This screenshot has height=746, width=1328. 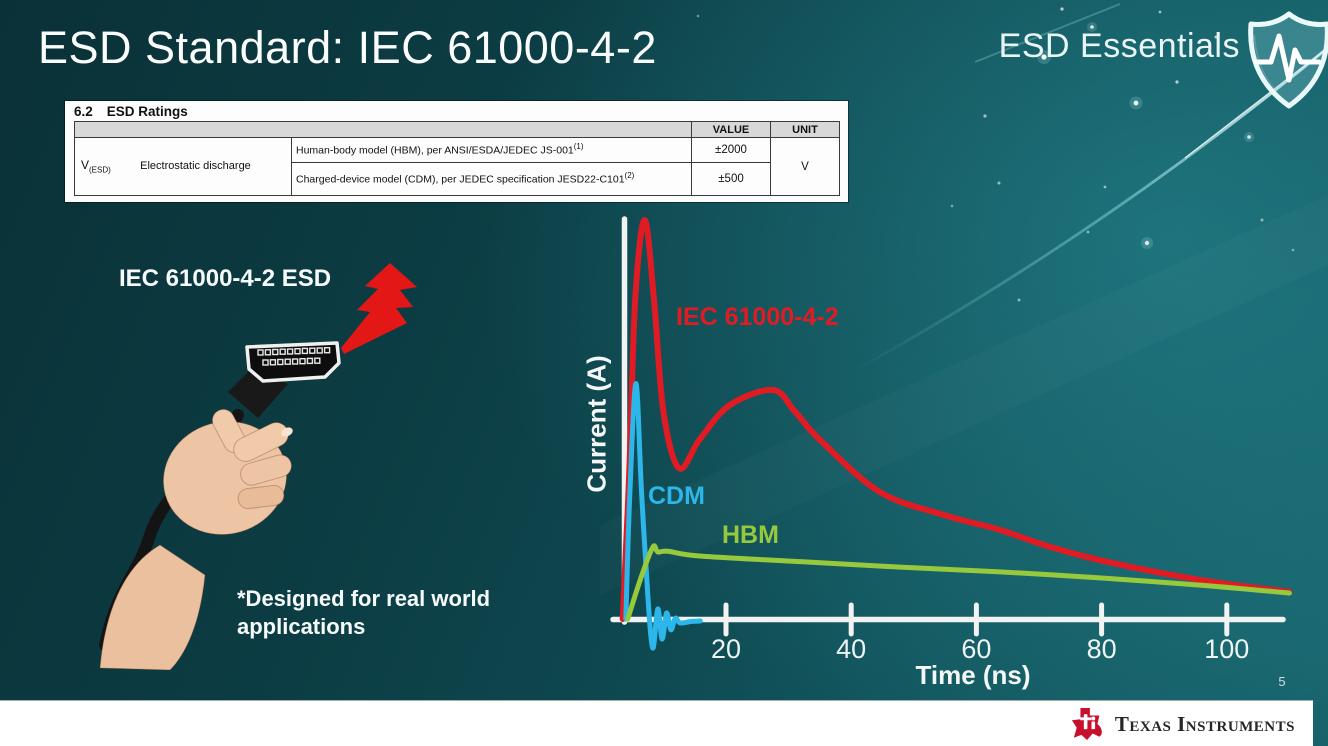 I want to click on ti-bug-icon, so click(x=1086, y=724).